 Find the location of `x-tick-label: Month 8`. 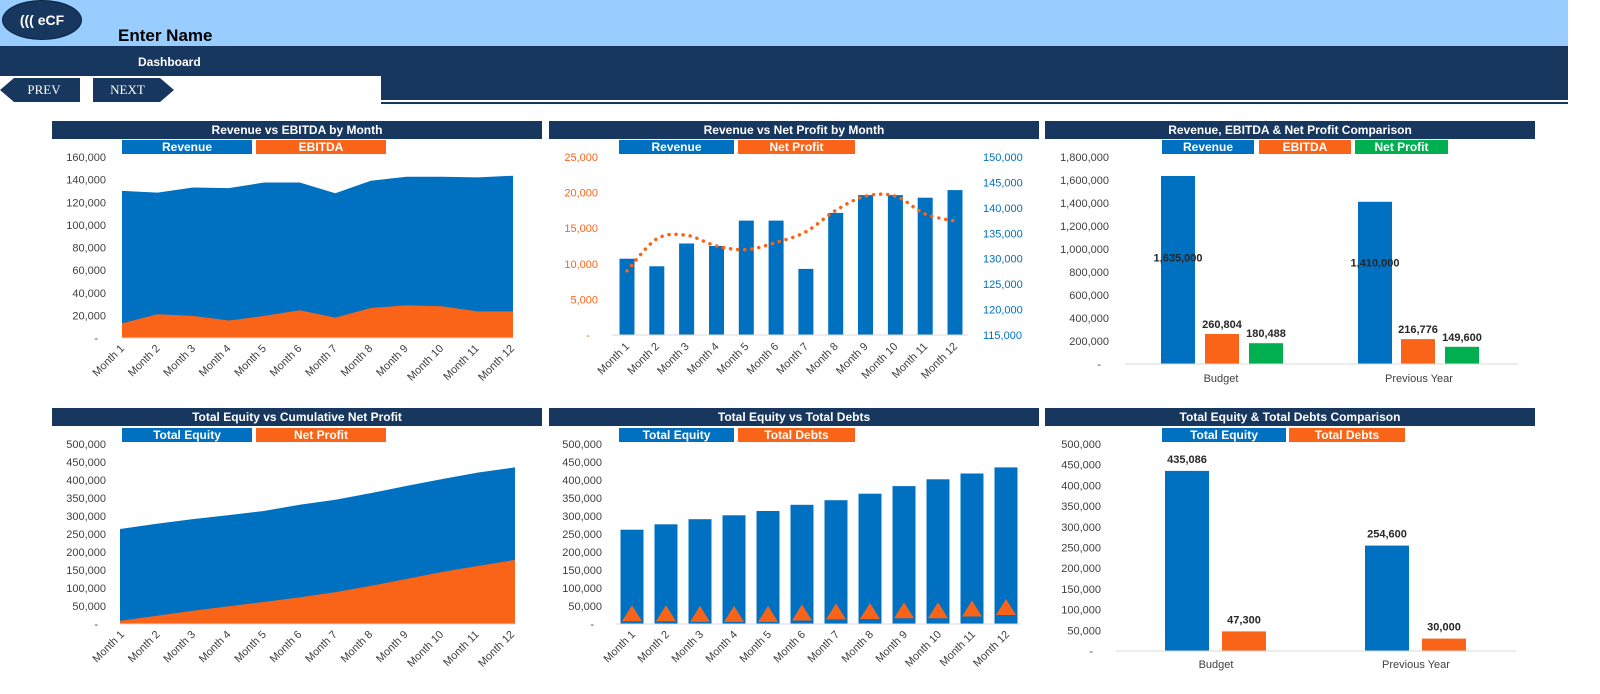

x-tick-label: Month 8 is located at coordinates (858, 647).